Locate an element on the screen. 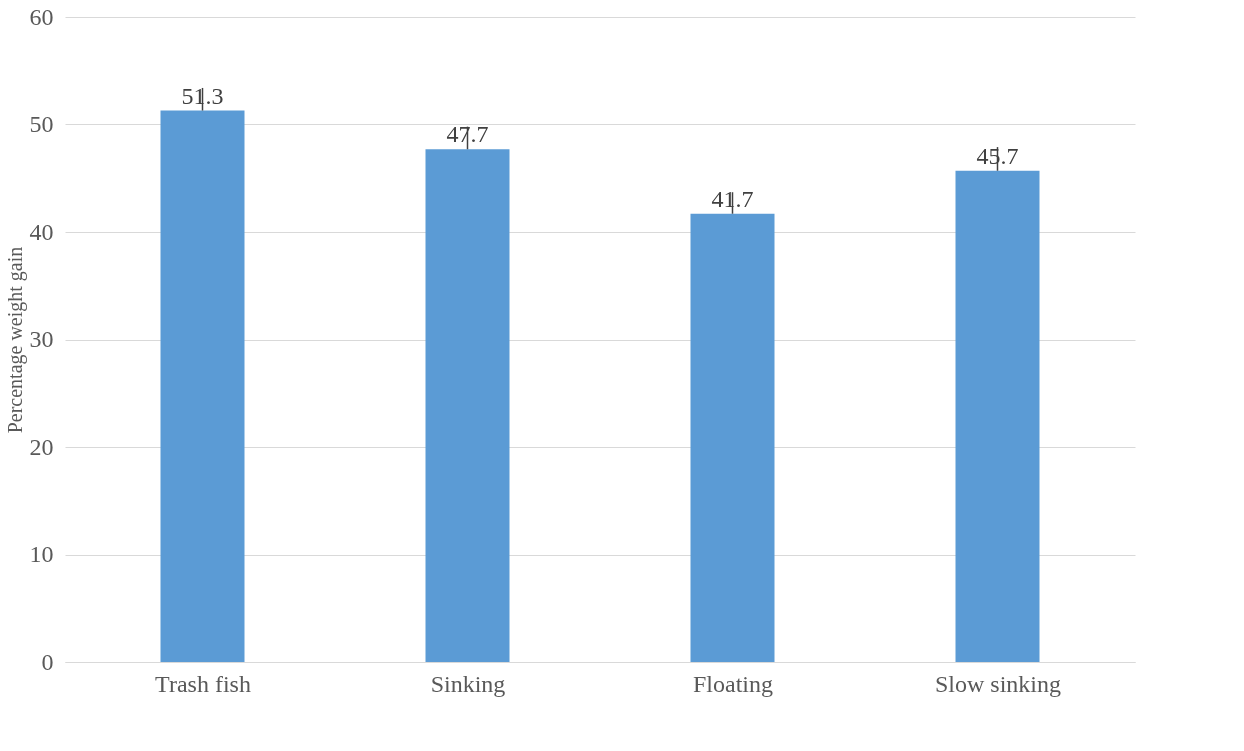 The height and width of the screenshot is (751, 1244). x-tick-label: Slow sinking is located at coordinates (998, 683).